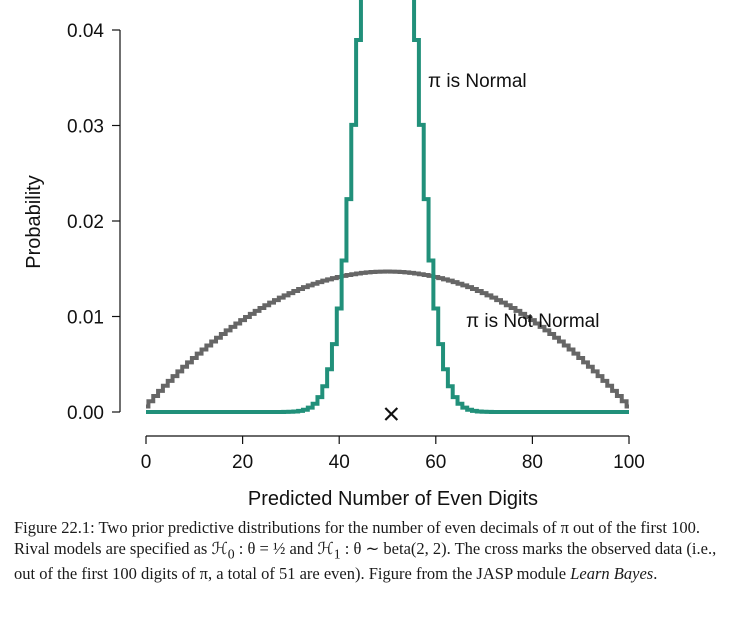  What do you see at coordinates (532, 321) in the screenshot?
I see `series-label-pi-not-normal: π is Not Normal` at bounding box center [532, 321].